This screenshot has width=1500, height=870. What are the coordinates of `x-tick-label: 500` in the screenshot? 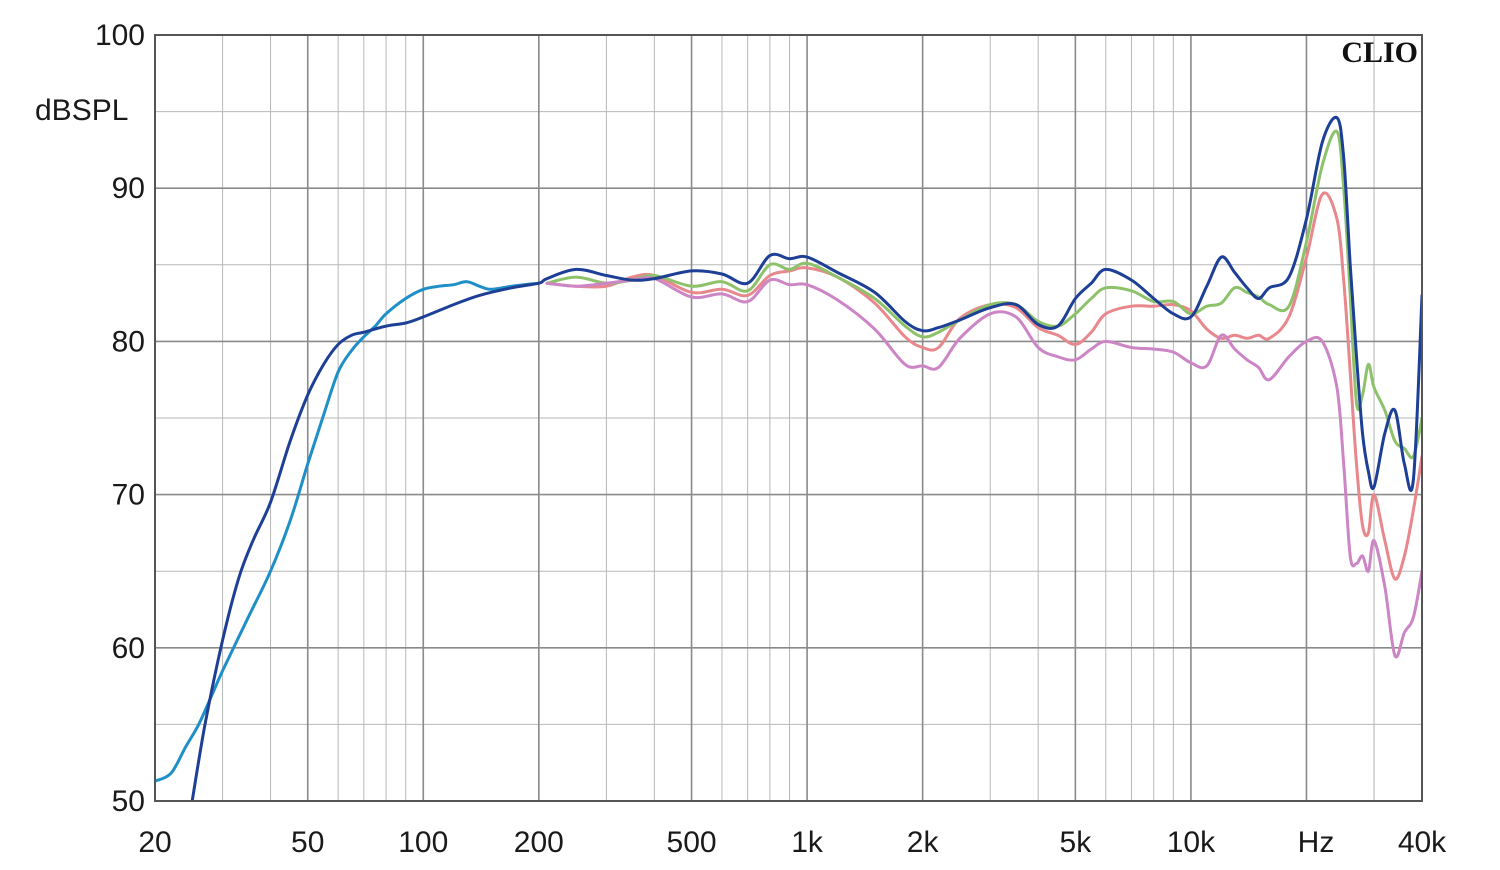 It's located at (692, 842).